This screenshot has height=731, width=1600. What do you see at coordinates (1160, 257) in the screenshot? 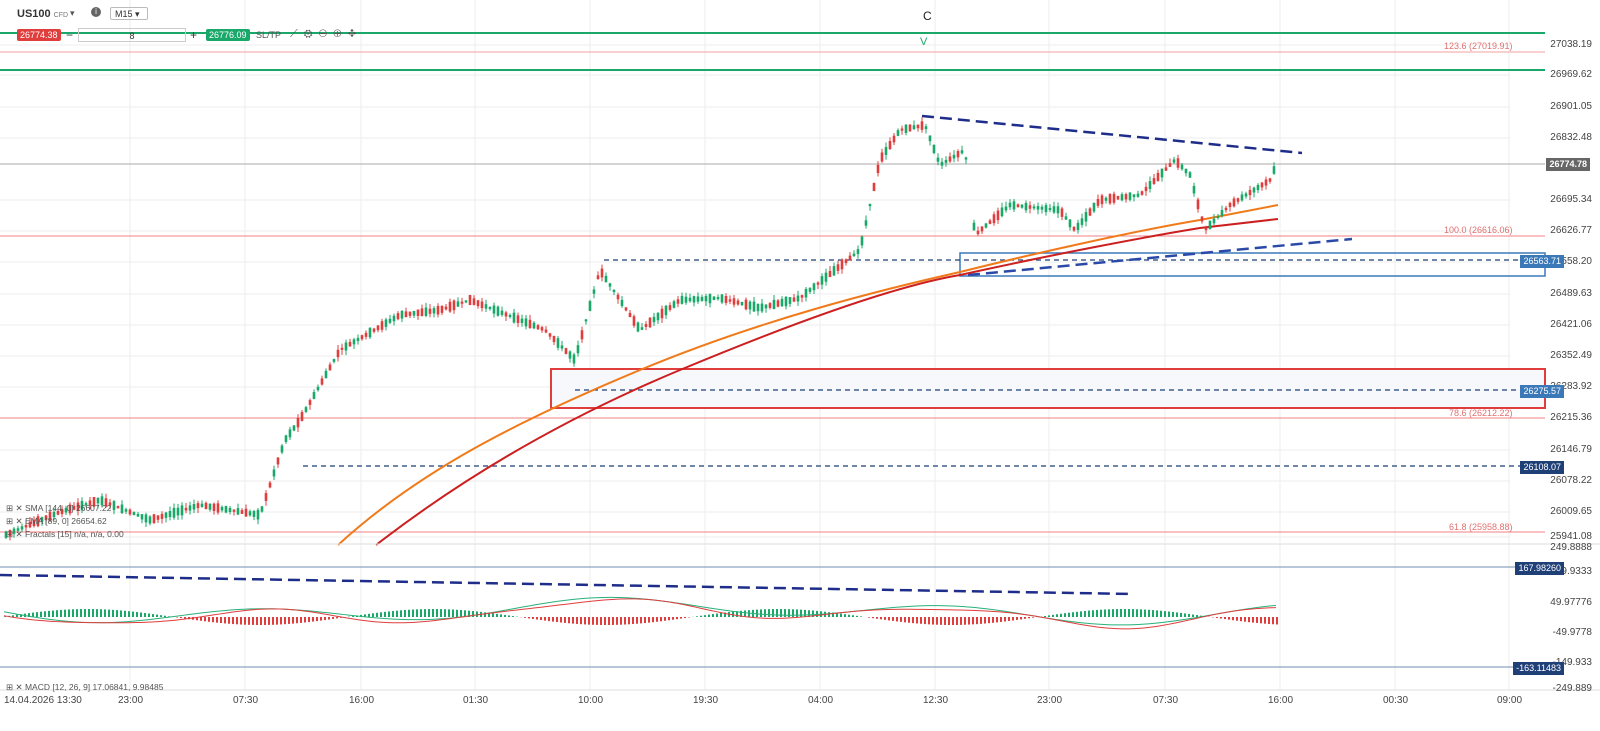
I see `lower-trendline` at bounding box center [1160, 257].